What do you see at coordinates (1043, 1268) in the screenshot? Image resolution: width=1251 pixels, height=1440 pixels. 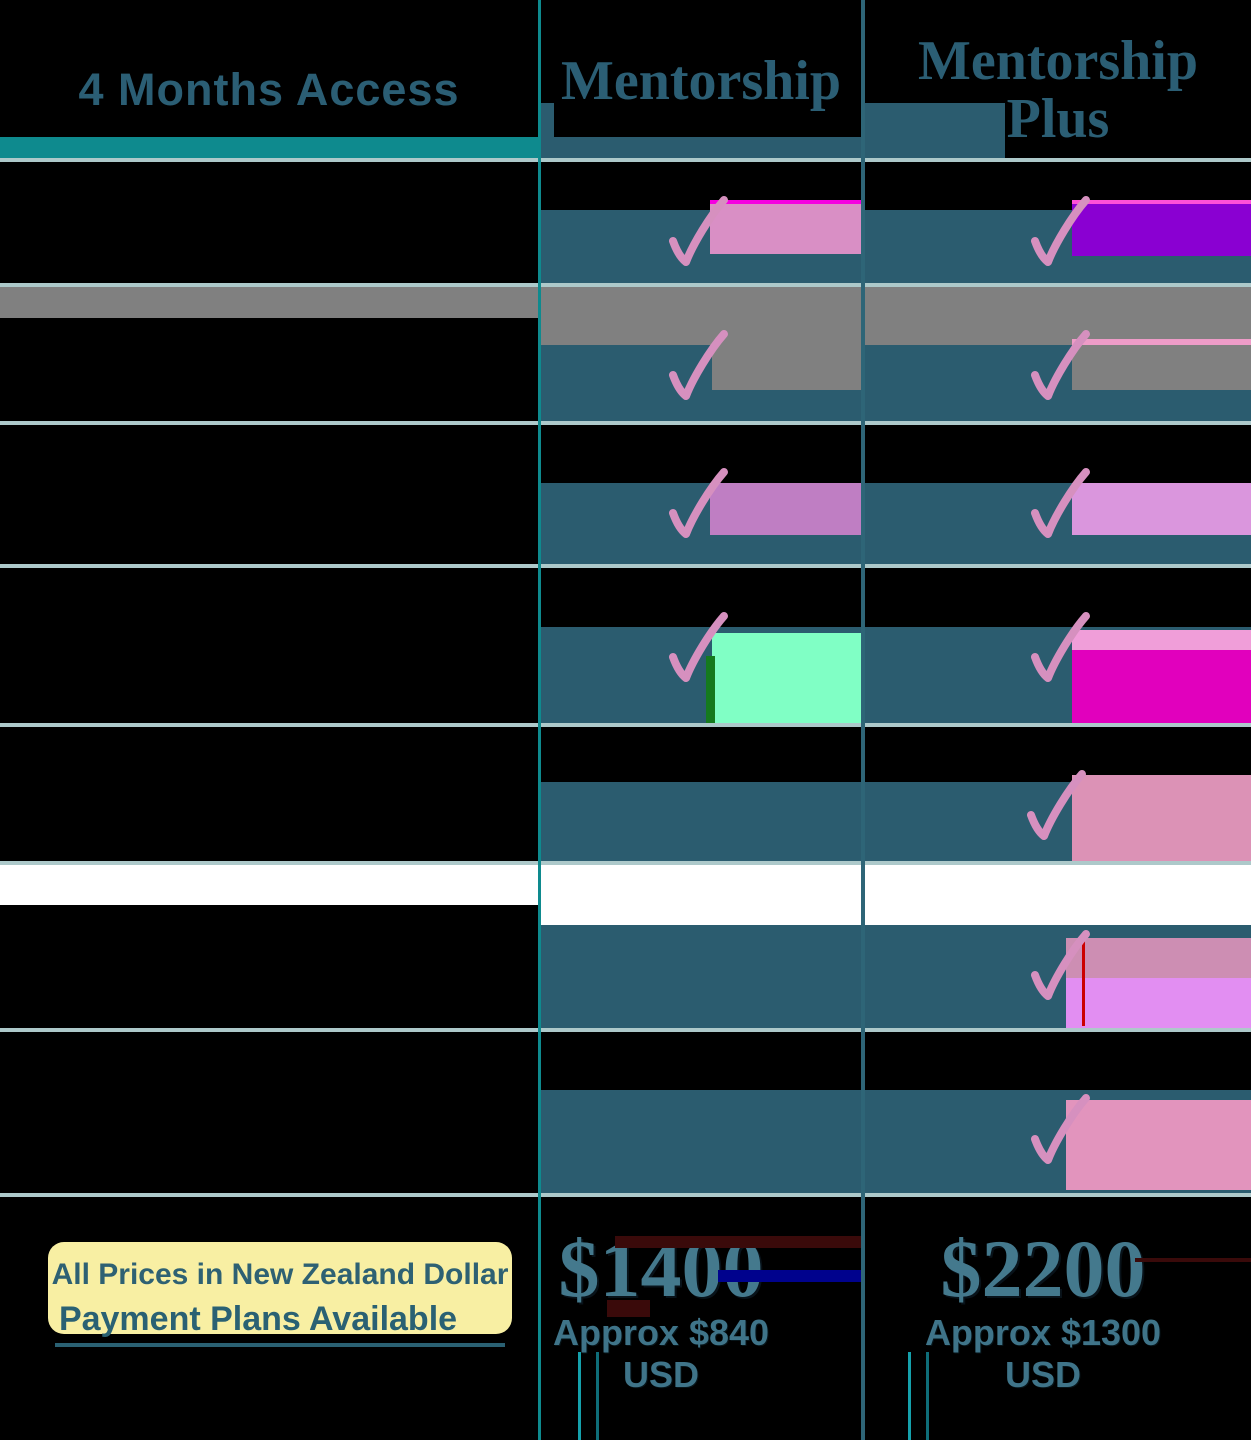 I see `mentorship-plus-price: $2200` at bounding box center [1043, 1268].